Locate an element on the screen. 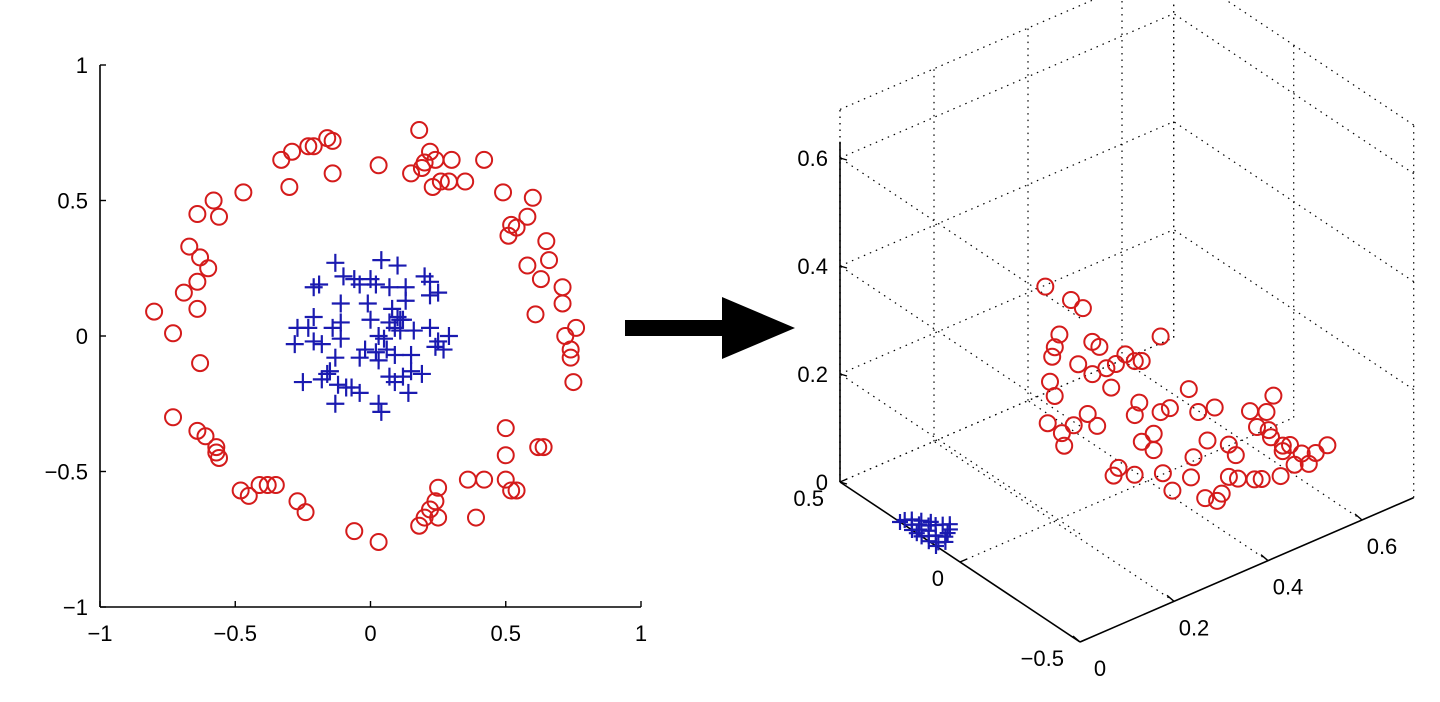  x-tick-label: 0 is located at coordinates (370, 633).